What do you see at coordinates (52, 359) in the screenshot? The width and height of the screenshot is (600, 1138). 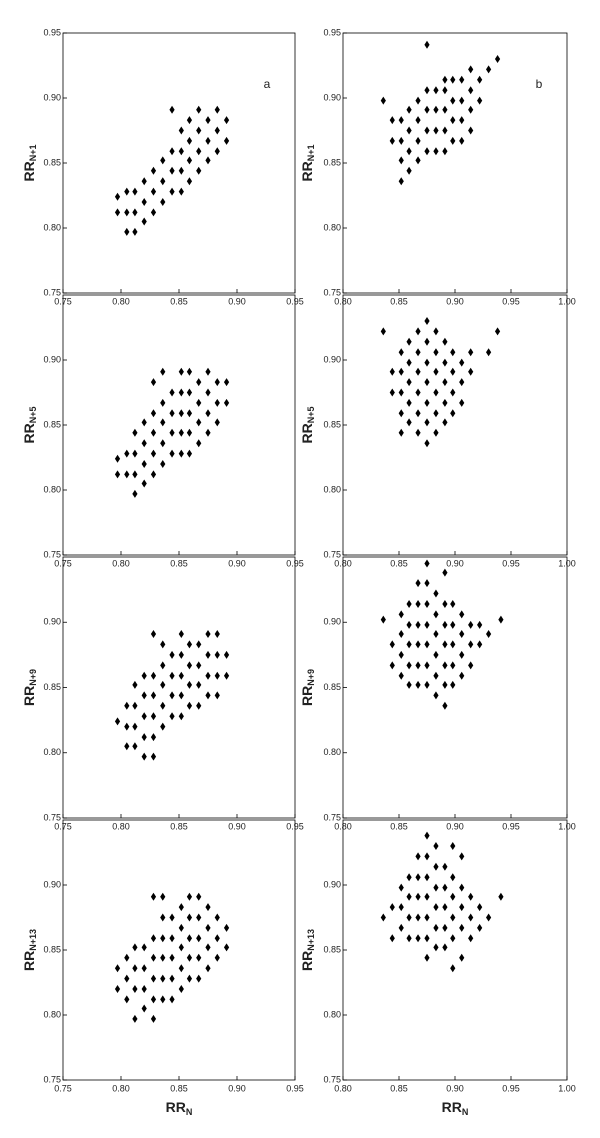 I see `y-tick-label: 0.90` at bounding box center [52, 359].